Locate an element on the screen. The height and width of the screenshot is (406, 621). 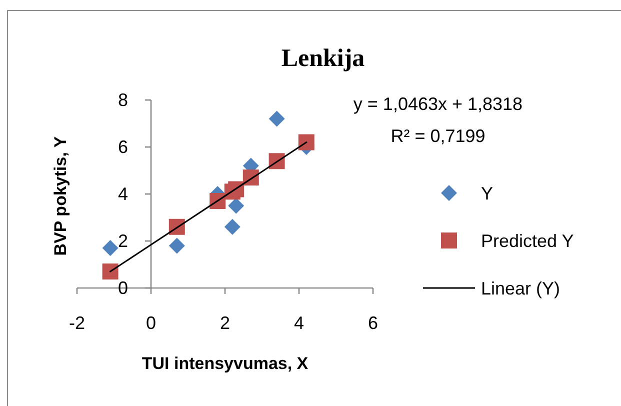
y-tick-label: 6 is located at coordinates (123, 146).